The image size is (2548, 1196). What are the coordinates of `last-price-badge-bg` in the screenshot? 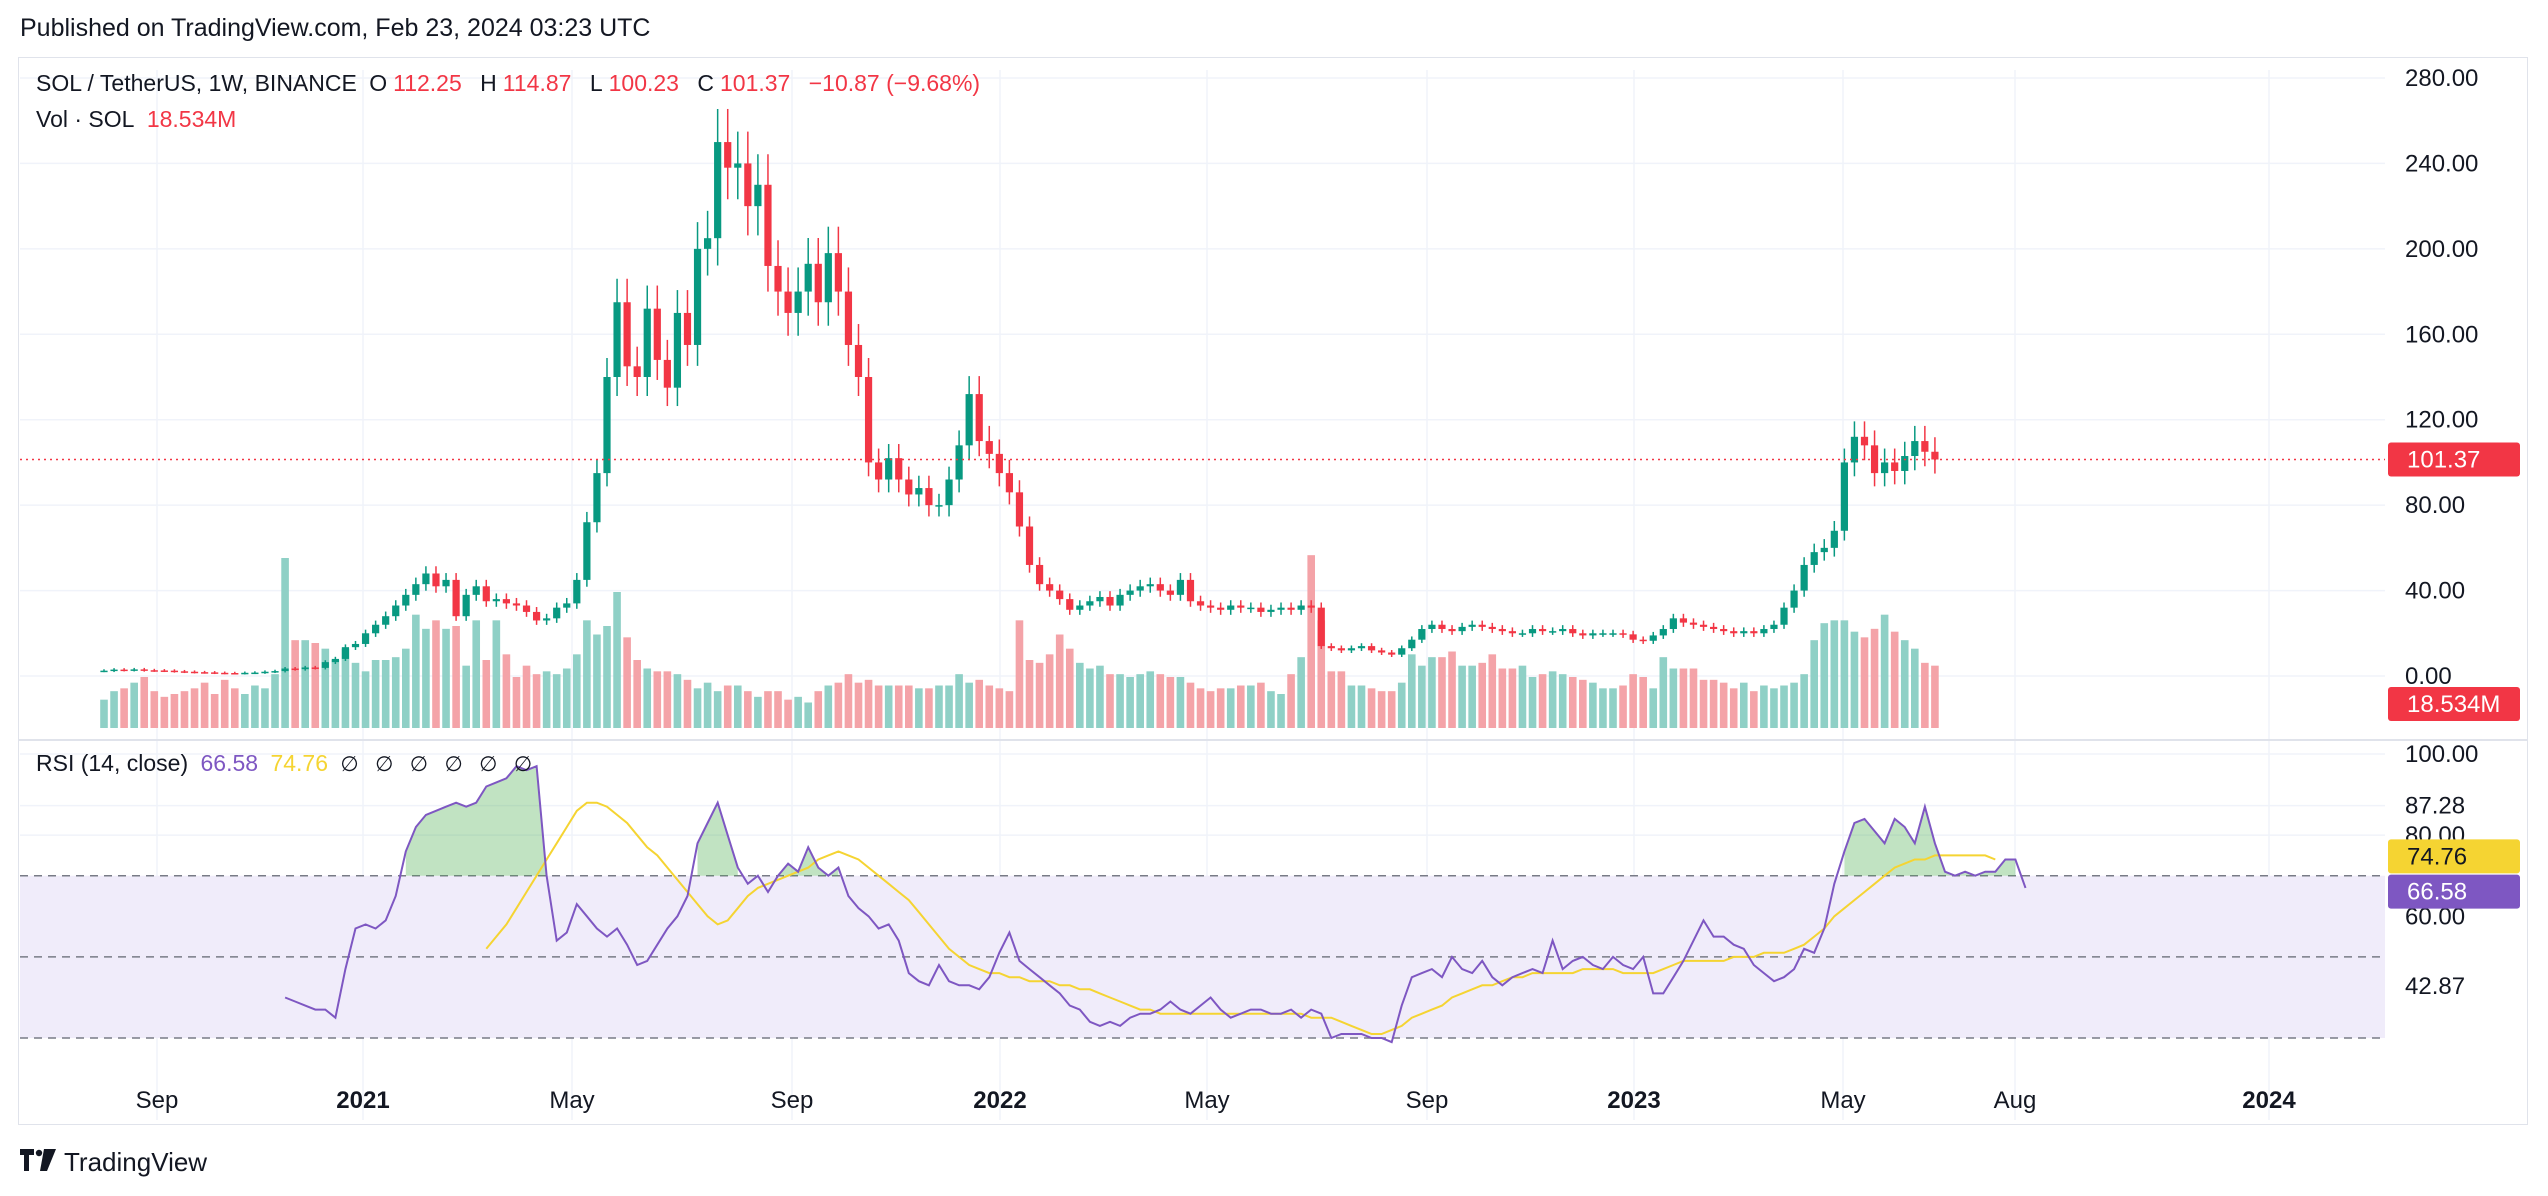 It's located at (2454, 459).